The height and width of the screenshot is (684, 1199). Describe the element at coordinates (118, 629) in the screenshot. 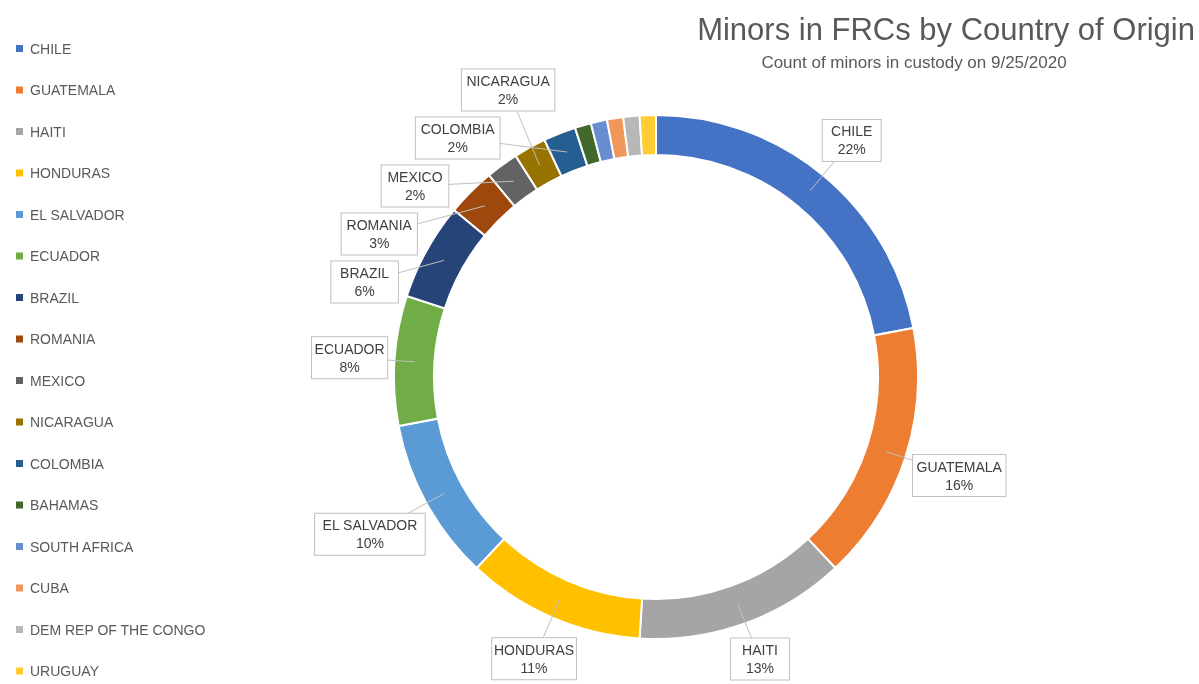

I see `legend-label: DEM REP OF THE CONGO` at that location.